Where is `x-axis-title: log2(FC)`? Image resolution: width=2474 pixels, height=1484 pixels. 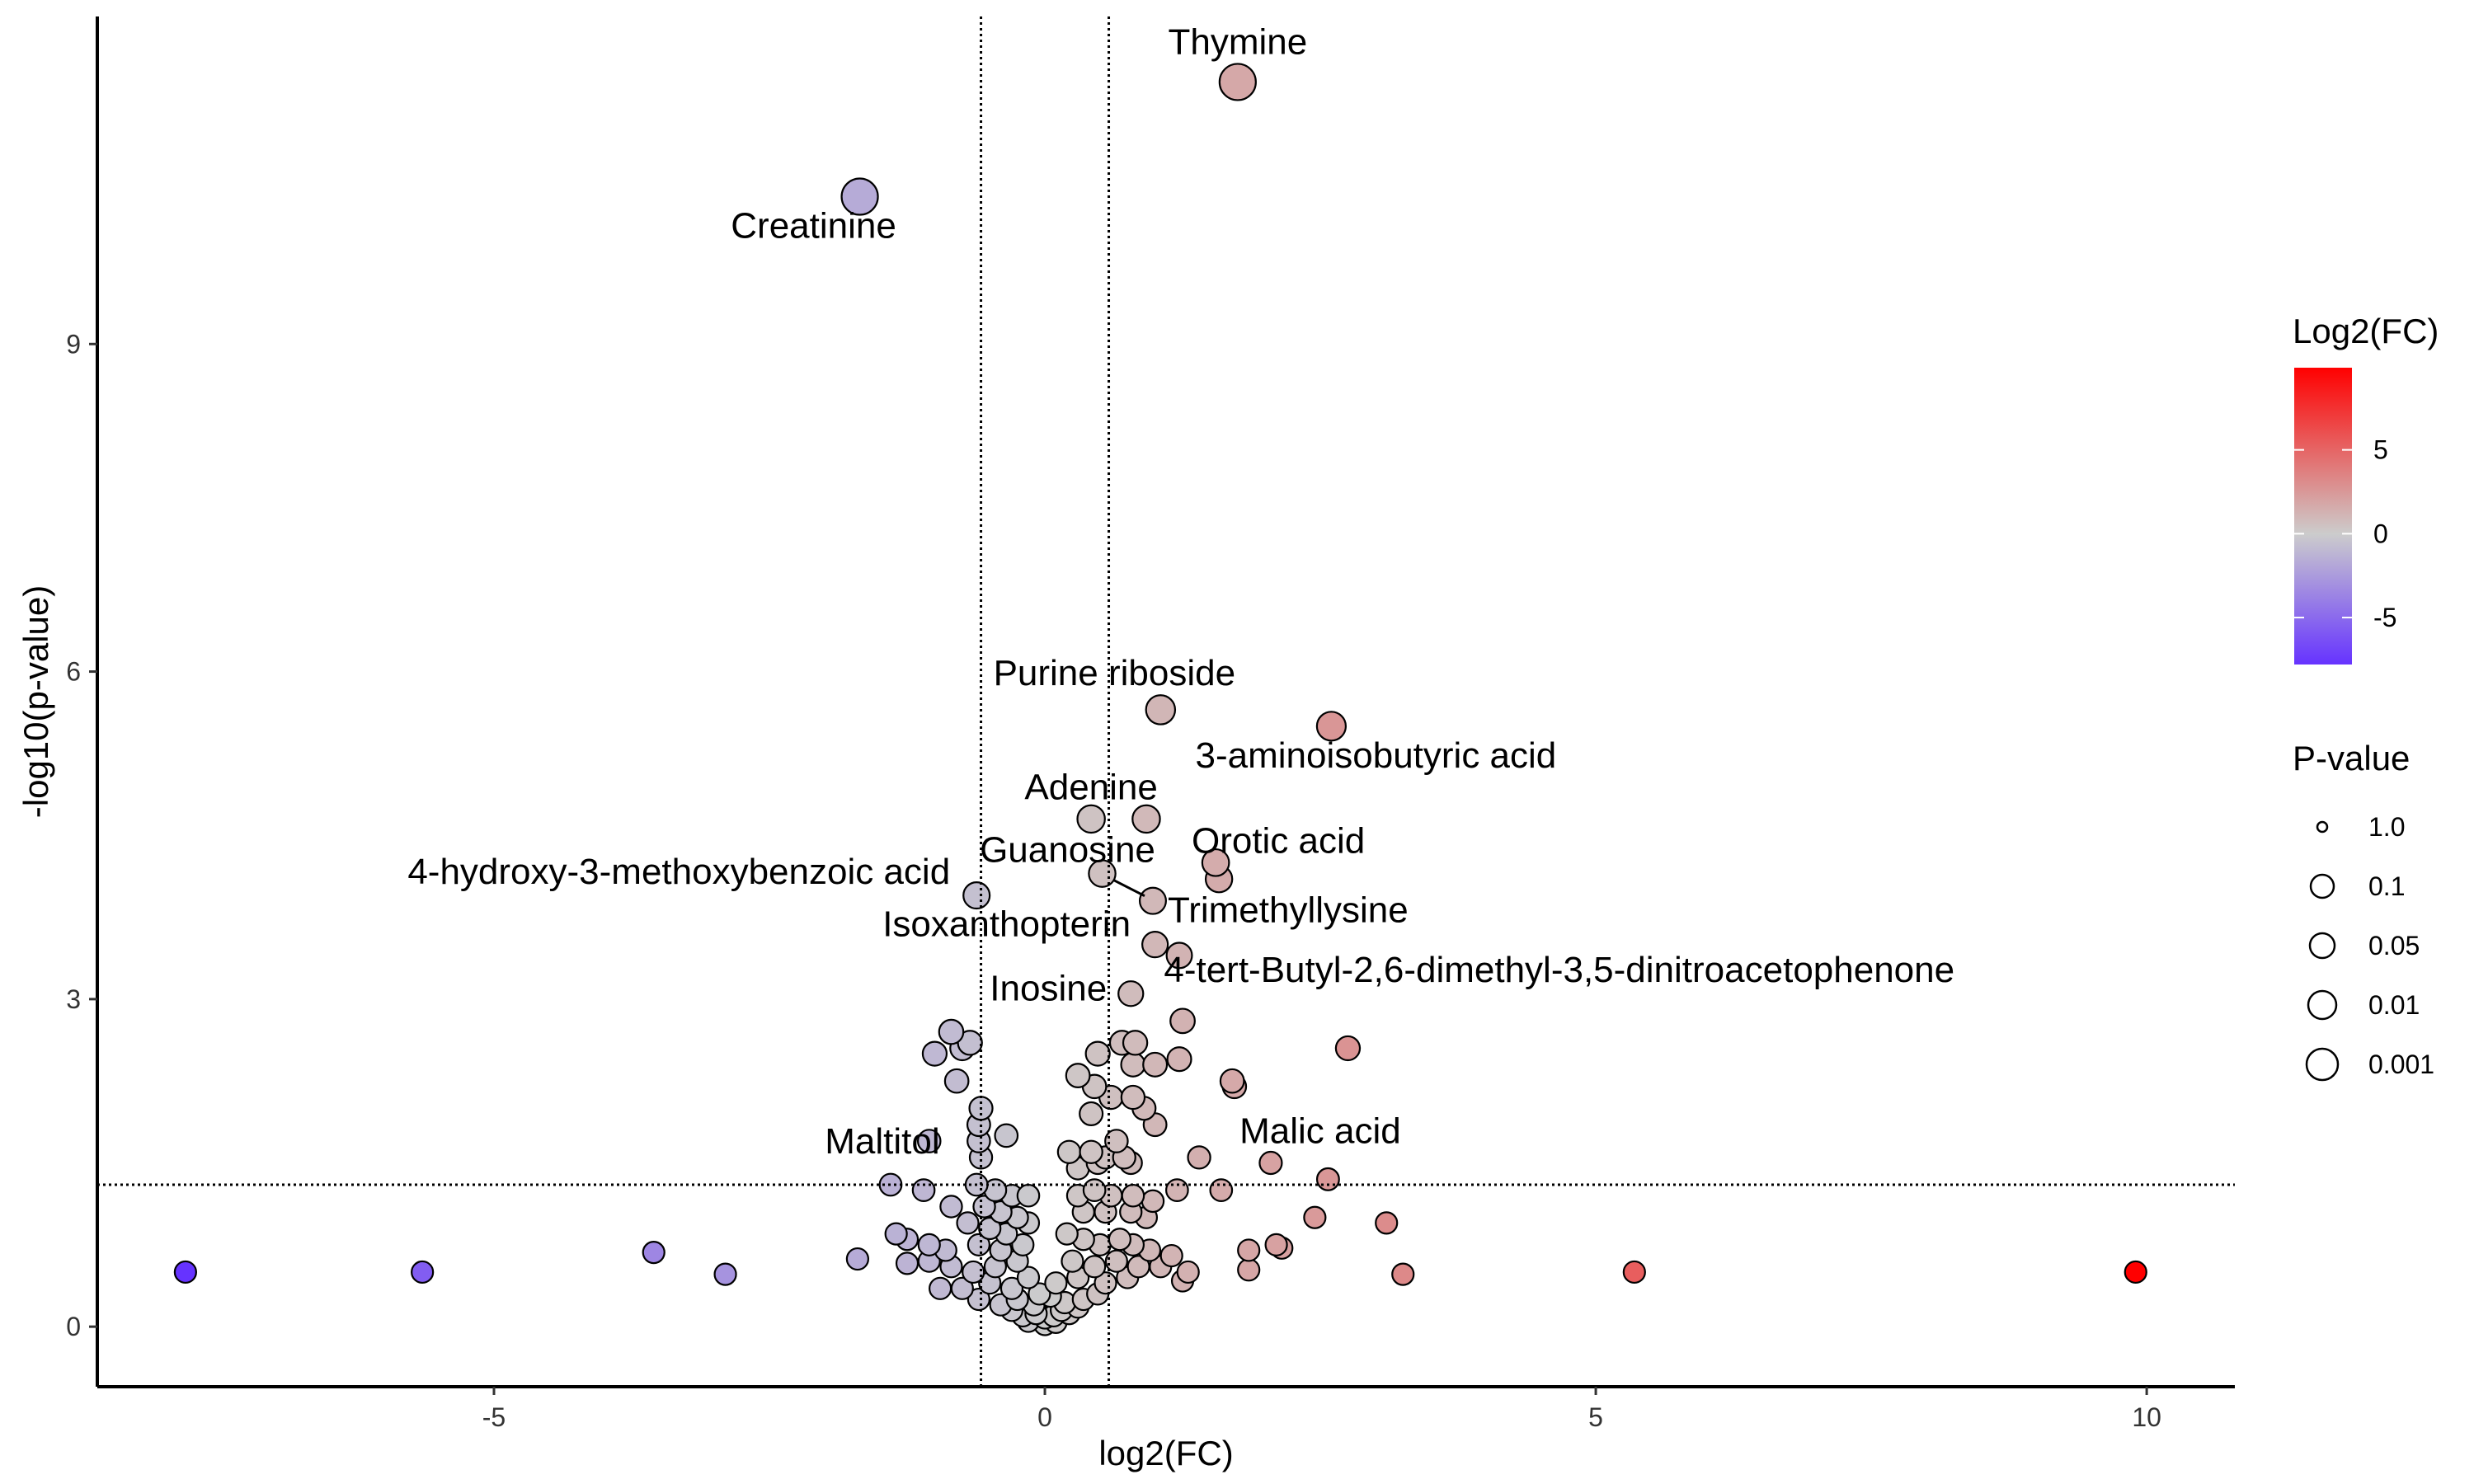 x-axis-title: log2(FC) is located at coordinates (1165, 1453).